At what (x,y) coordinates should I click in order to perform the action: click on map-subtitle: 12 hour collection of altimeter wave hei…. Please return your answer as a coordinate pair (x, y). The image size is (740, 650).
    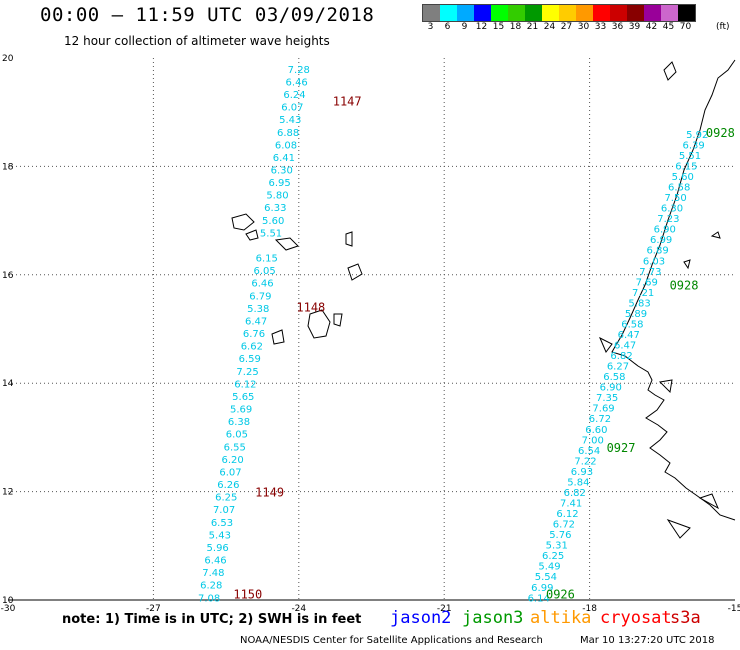
    Looking at the image, I should click on (197, 41).